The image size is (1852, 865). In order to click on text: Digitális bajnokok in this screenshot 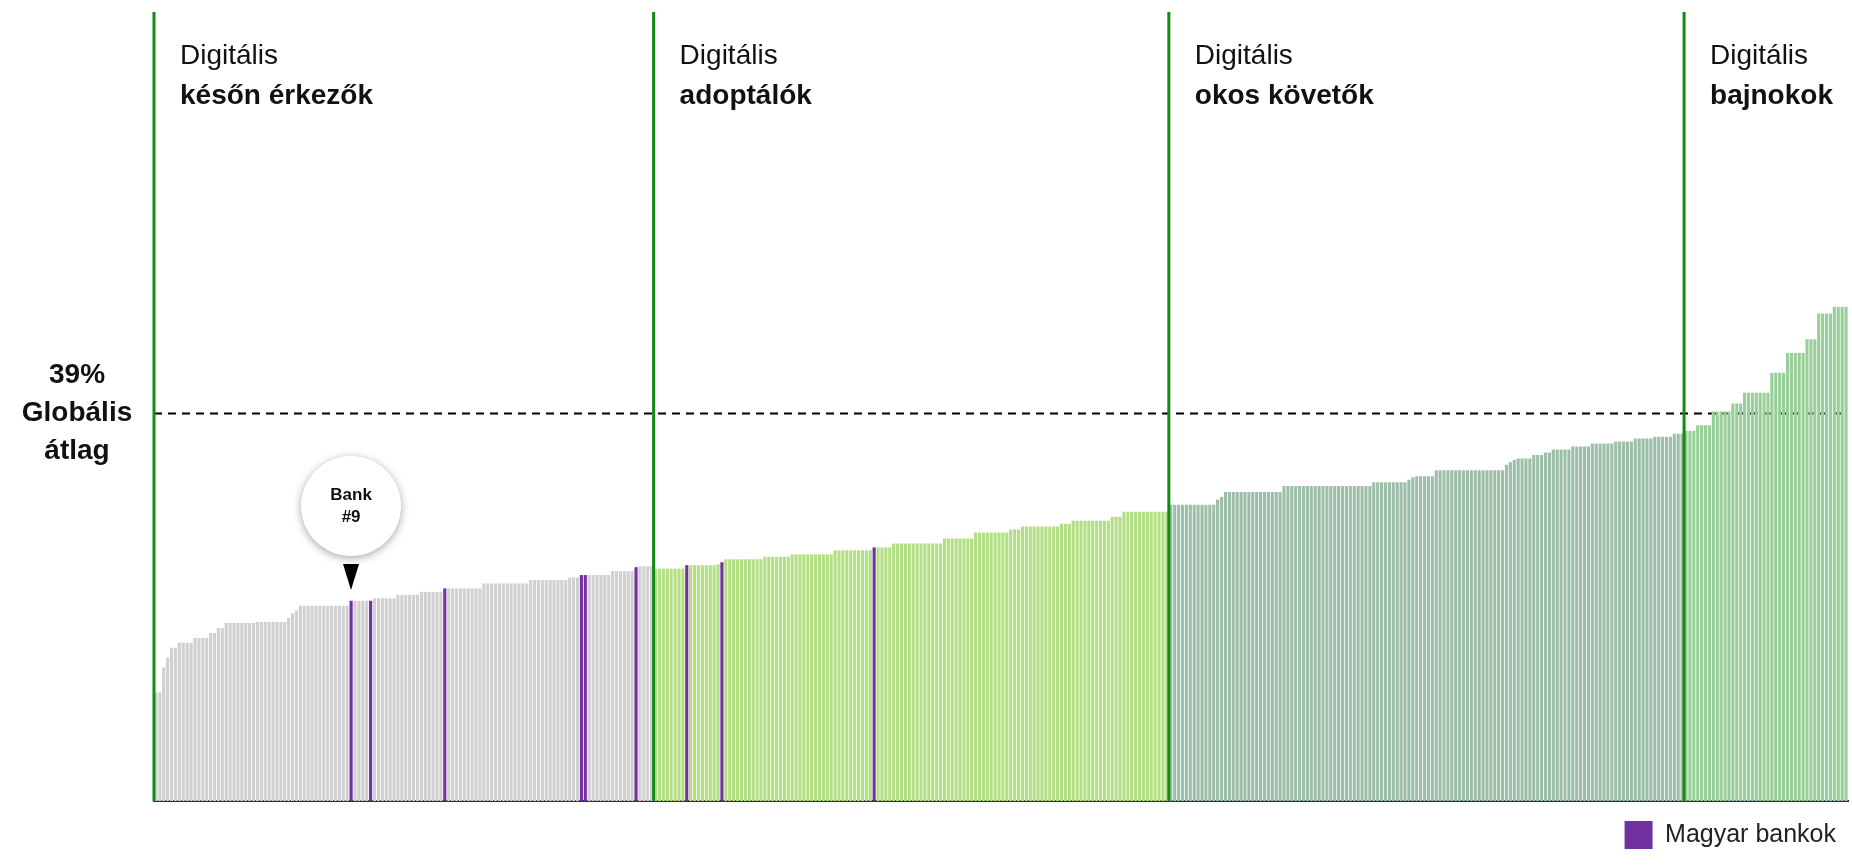, I will do `click(1772, 74)`.